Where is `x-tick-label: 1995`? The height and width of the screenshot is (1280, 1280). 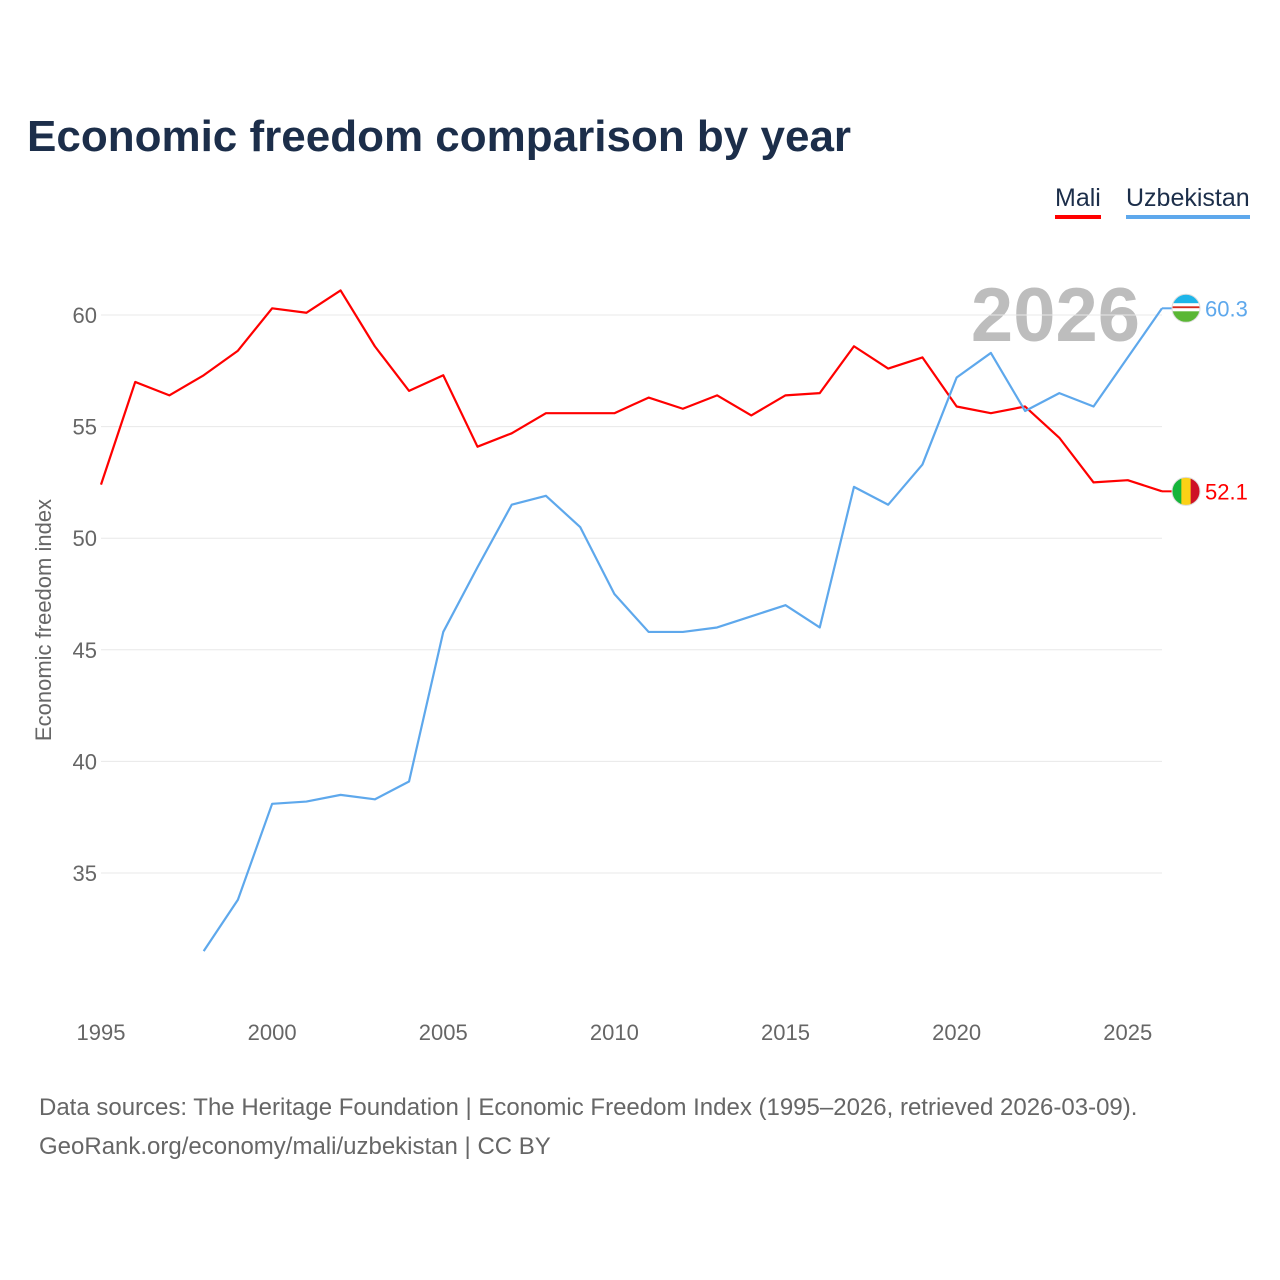 x-tick-label: 1995 is located at coordinates (101, 1032).